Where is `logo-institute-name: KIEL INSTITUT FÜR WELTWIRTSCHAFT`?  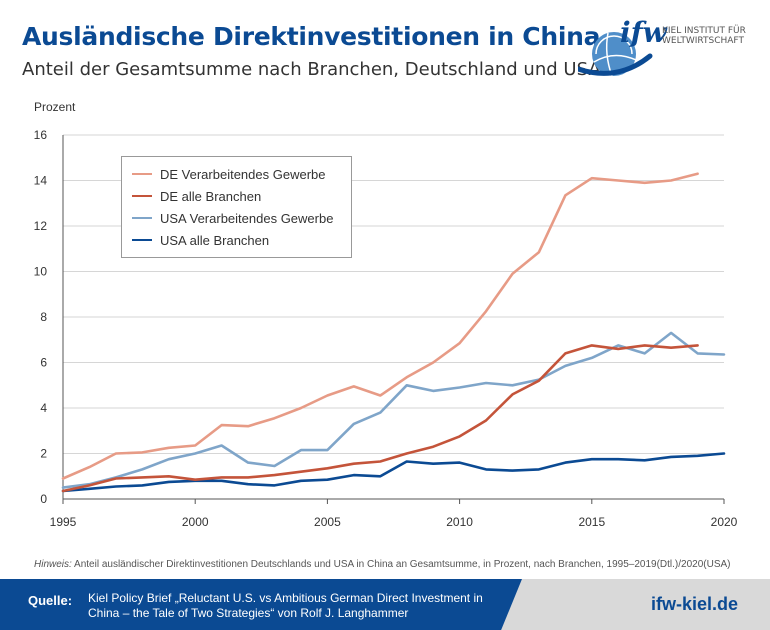
logo-institute-name: KIEL INSTITUT FÜR WELTWIRTSCHAFT is located at coordinates (704, 36).